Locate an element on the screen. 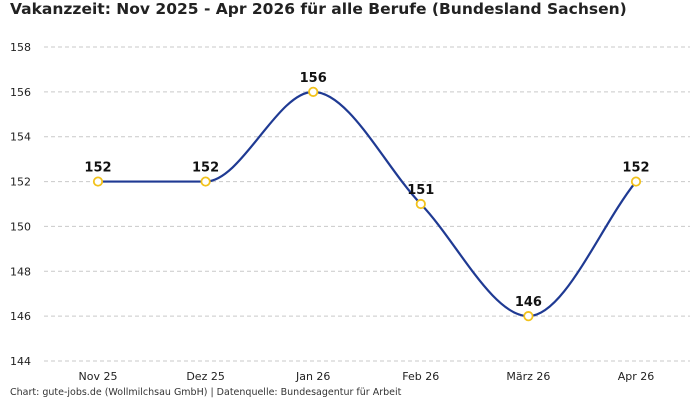 Image resolution: width=700 pixels, height=400 pixels. y-tick-label: 146 is located at coordinates (20, 316).